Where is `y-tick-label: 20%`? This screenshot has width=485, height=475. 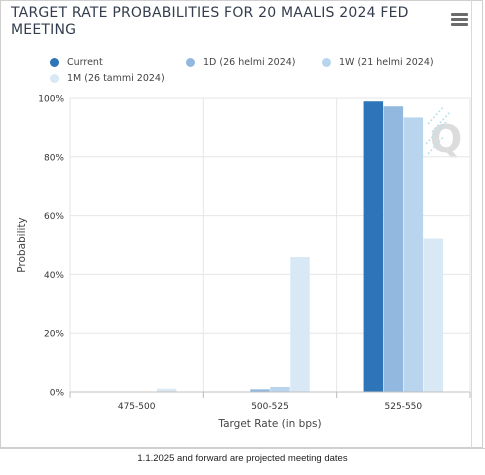 y-tick-label: 20% is located at coordinates (54, 335).